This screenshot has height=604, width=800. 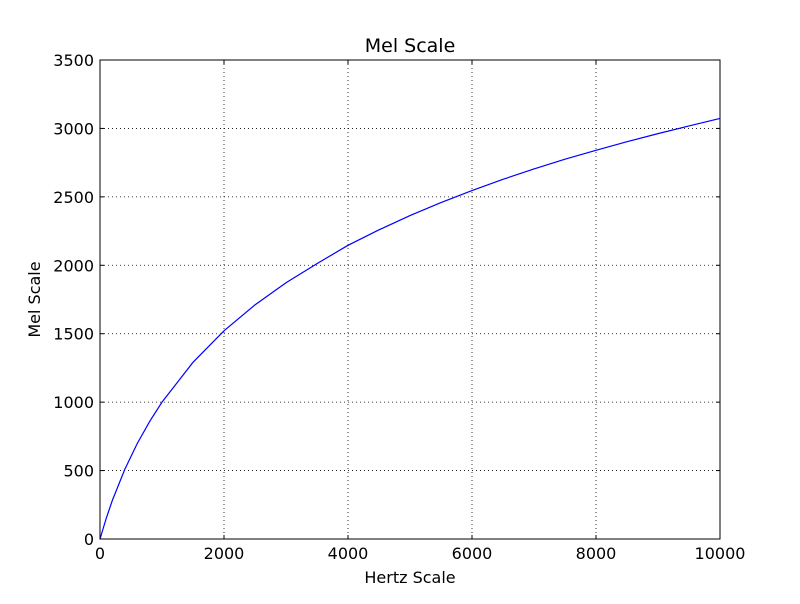 What do you see at coordinates (78, 471) in the screenshot?
I see `y-tick-label: 500` at bounding box center [78, 471].